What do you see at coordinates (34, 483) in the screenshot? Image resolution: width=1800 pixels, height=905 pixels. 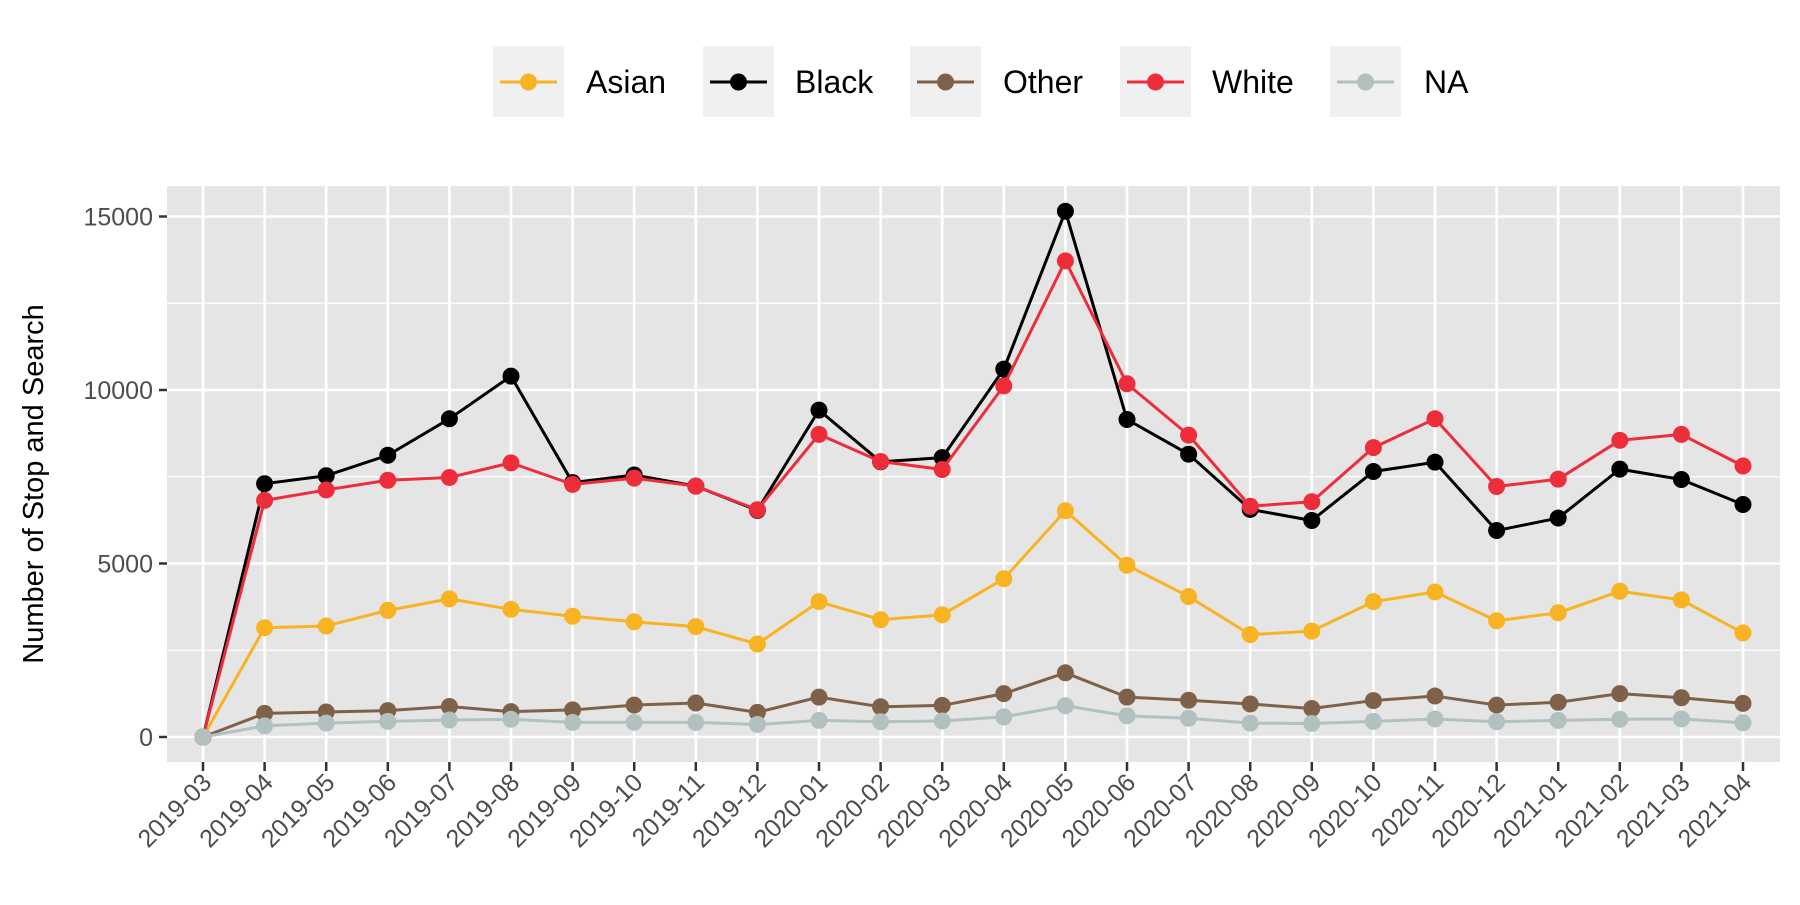 I see `y-axis-label: Number of Stop and Search` at bounding box center [34, 483].